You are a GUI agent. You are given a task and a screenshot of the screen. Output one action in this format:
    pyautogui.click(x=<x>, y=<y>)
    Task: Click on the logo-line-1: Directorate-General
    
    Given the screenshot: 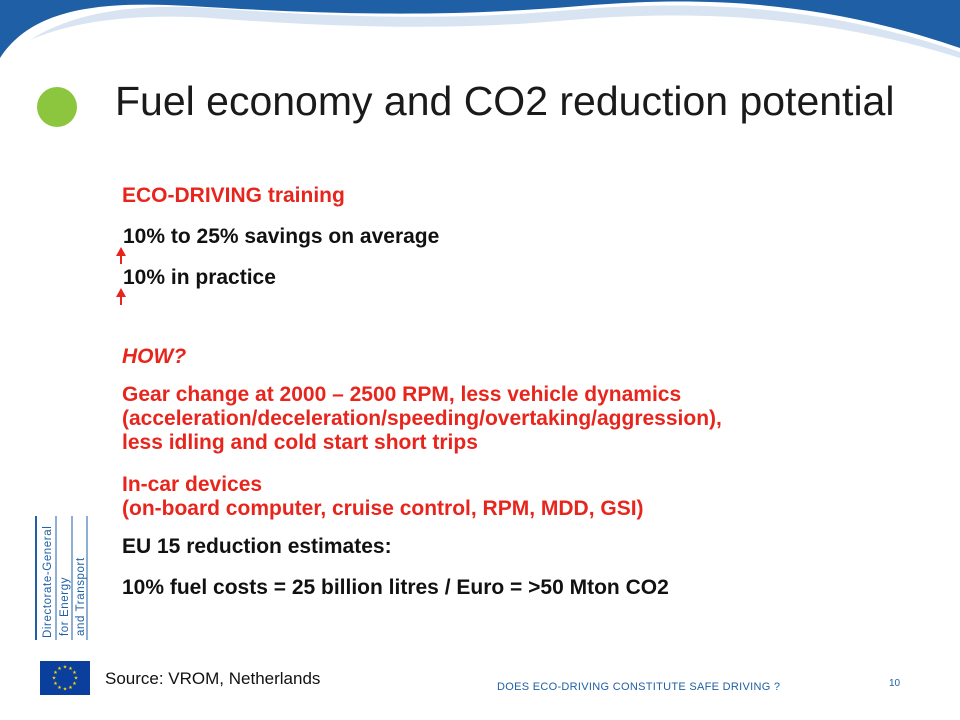 What is the action you would take?
    pyautogui.click(x=48, y=582)
    